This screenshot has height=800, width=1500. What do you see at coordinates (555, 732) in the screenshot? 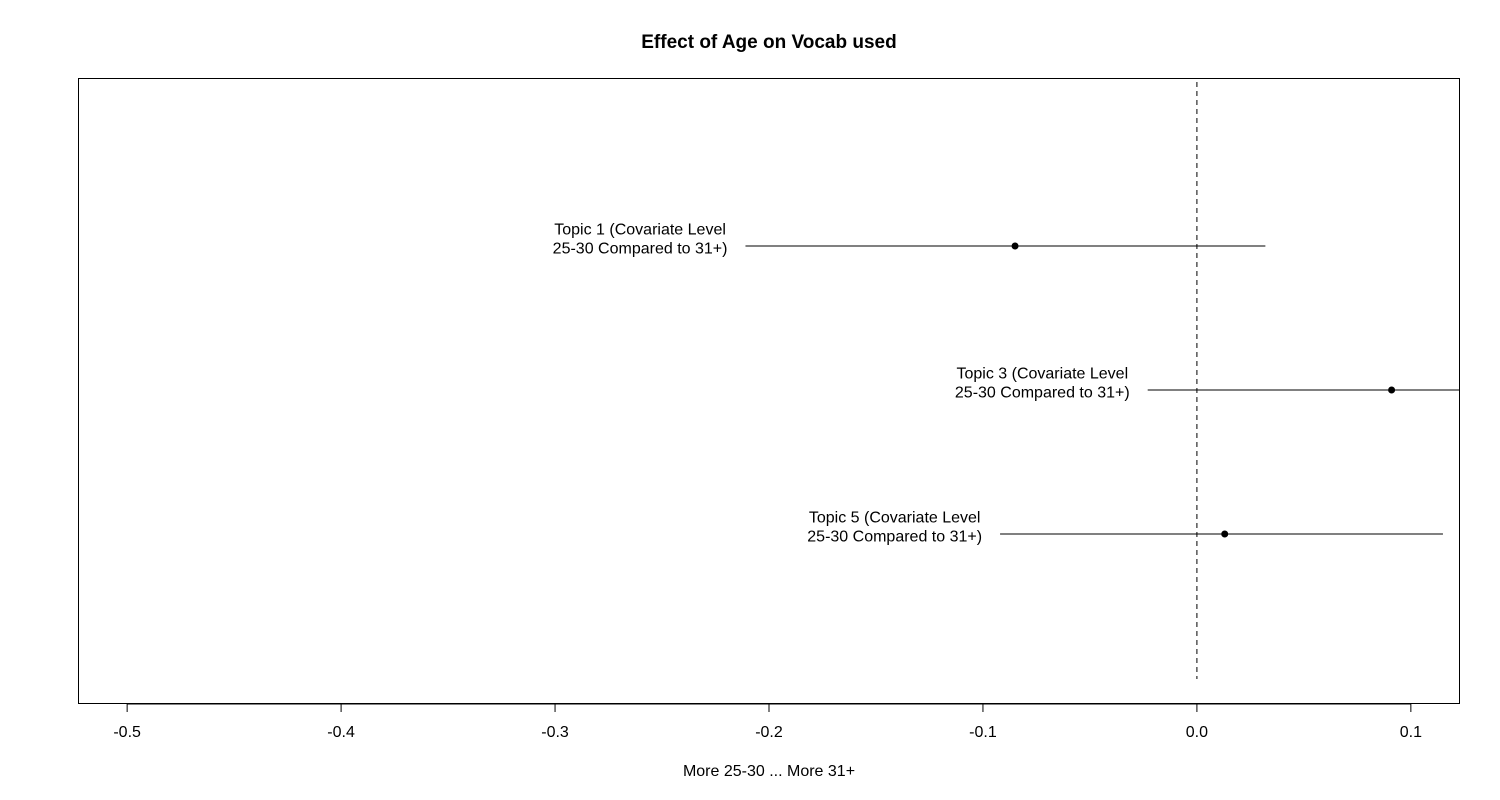
I see `x-tick-label: -0.3` at bounding box center [555, 732].